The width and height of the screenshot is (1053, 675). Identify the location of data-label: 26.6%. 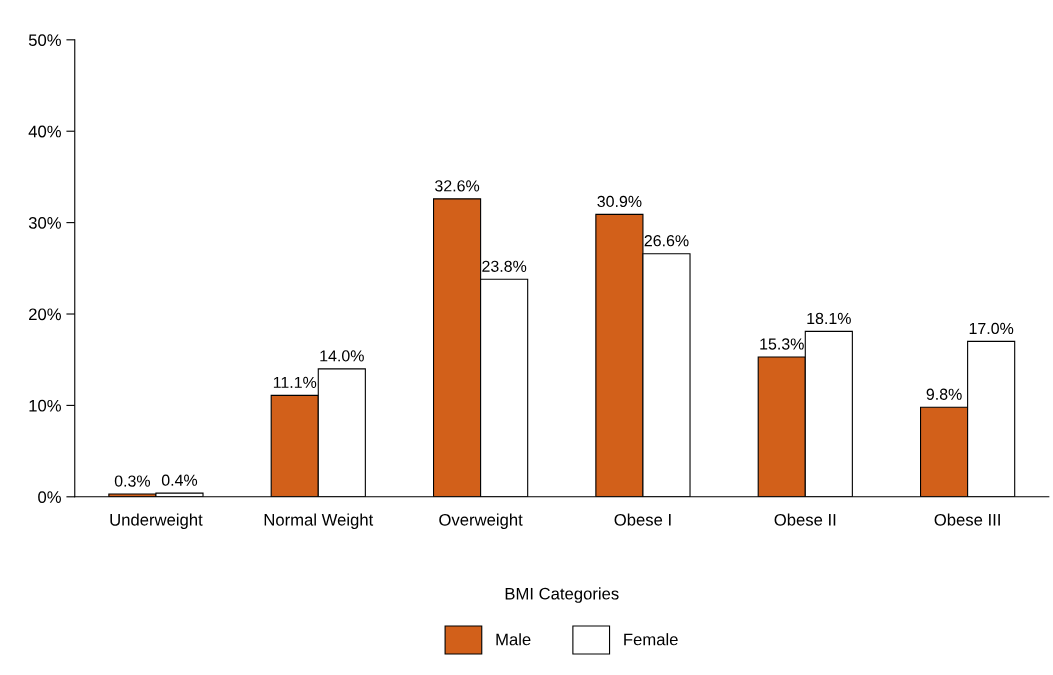
(666, 241).